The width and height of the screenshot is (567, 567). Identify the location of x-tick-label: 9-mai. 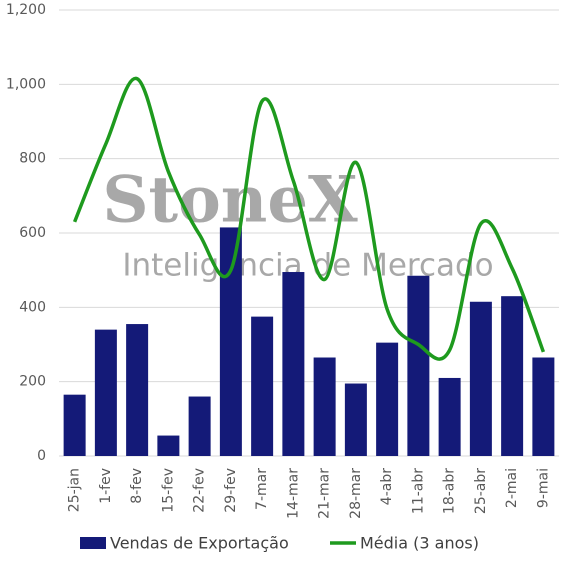
(543, 488).